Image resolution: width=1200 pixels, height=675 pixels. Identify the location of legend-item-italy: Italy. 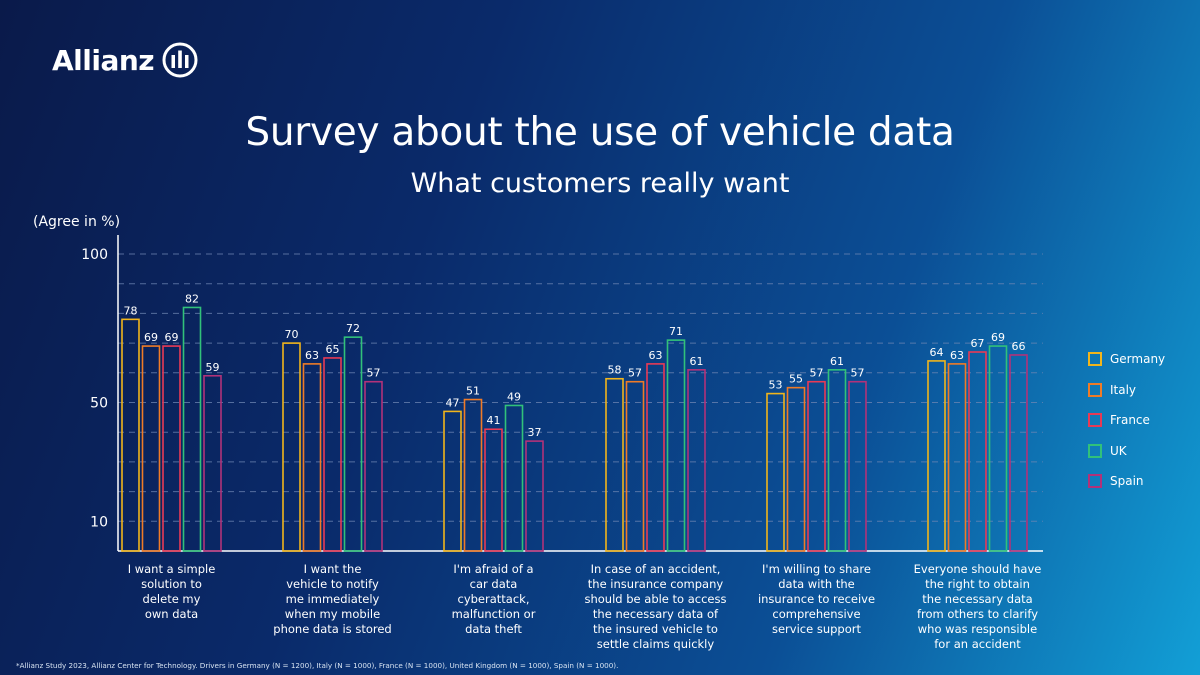
(1126, 390).